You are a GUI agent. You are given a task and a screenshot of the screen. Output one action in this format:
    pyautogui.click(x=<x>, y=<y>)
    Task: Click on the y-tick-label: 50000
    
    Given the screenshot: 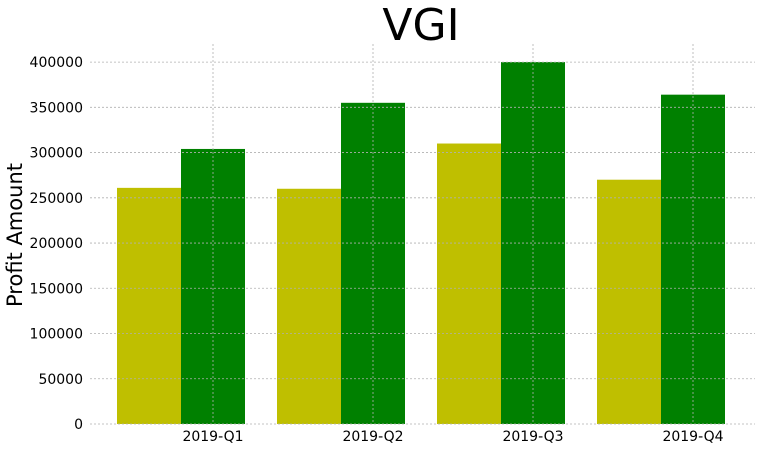 What is the action you would take?
    pyautogui.click(x=60, y=380)
    